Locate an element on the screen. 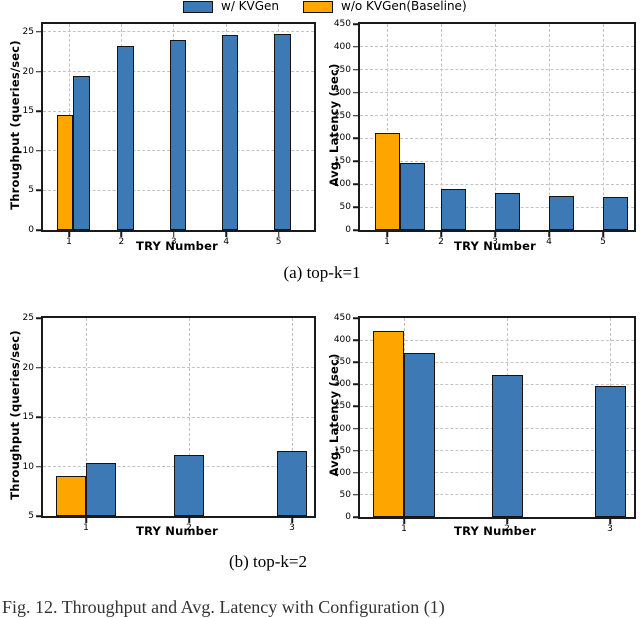  y-tick-label: 25 is located at coordinates (28, 31).